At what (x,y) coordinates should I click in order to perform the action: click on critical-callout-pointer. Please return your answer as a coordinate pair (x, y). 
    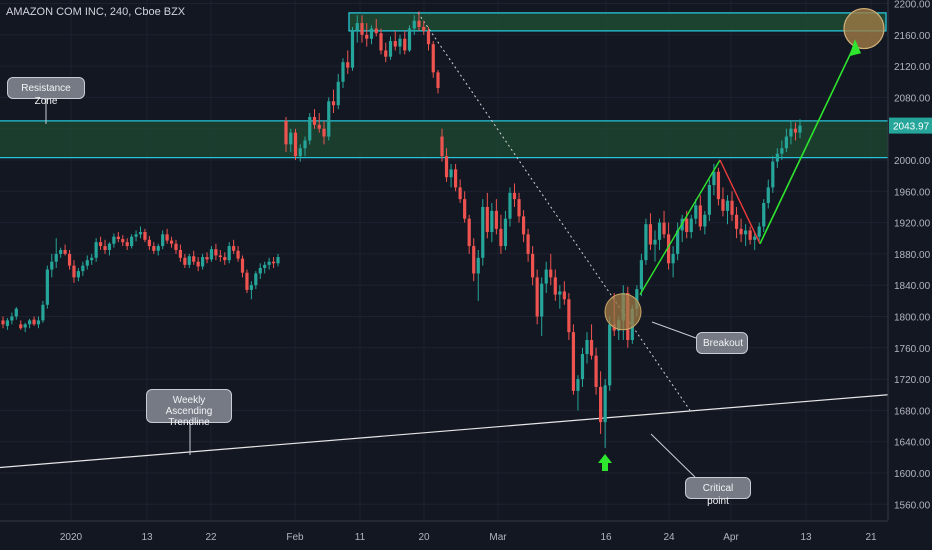
    Looking at the image, I should click on (673, 455).